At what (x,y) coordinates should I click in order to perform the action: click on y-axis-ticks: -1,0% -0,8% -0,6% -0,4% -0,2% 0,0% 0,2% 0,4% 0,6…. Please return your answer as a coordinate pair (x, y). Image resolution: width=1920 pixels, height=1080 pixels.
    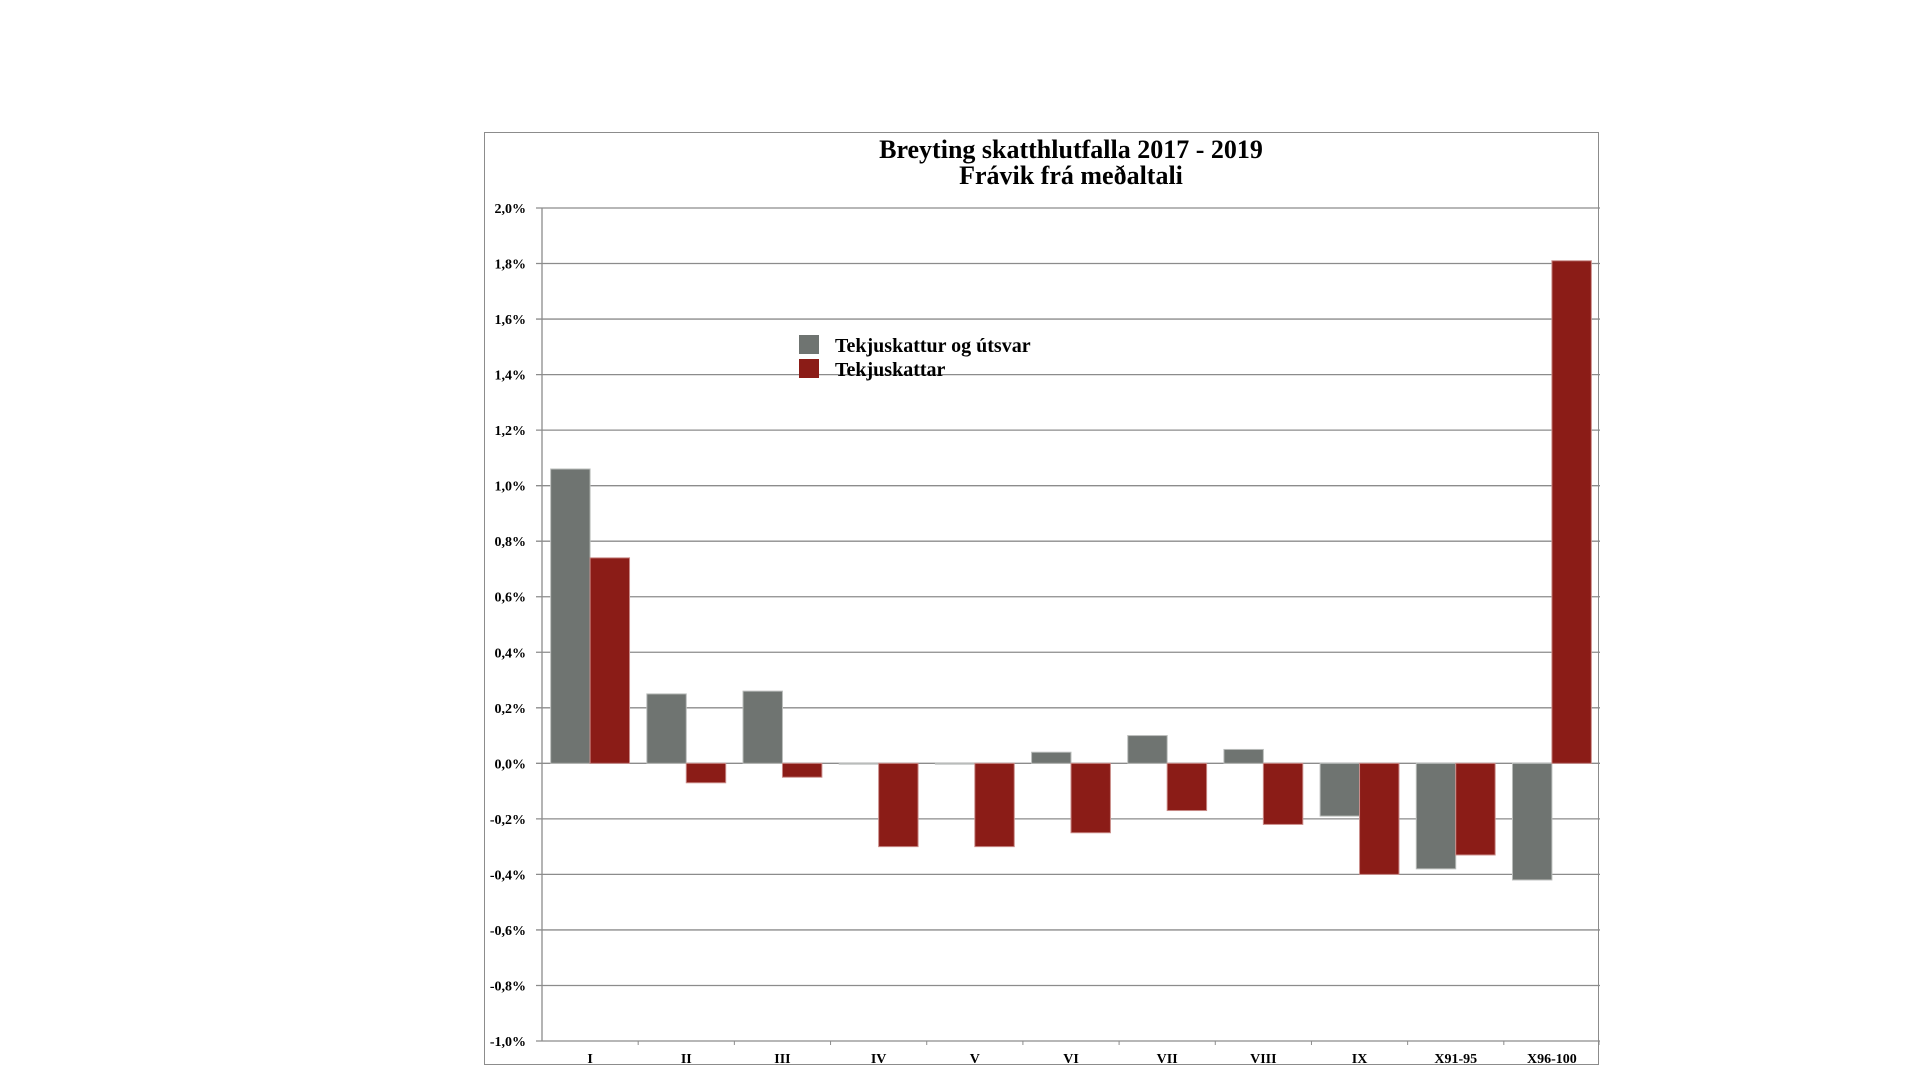
    Looking at the image, I should click on (508, 626).